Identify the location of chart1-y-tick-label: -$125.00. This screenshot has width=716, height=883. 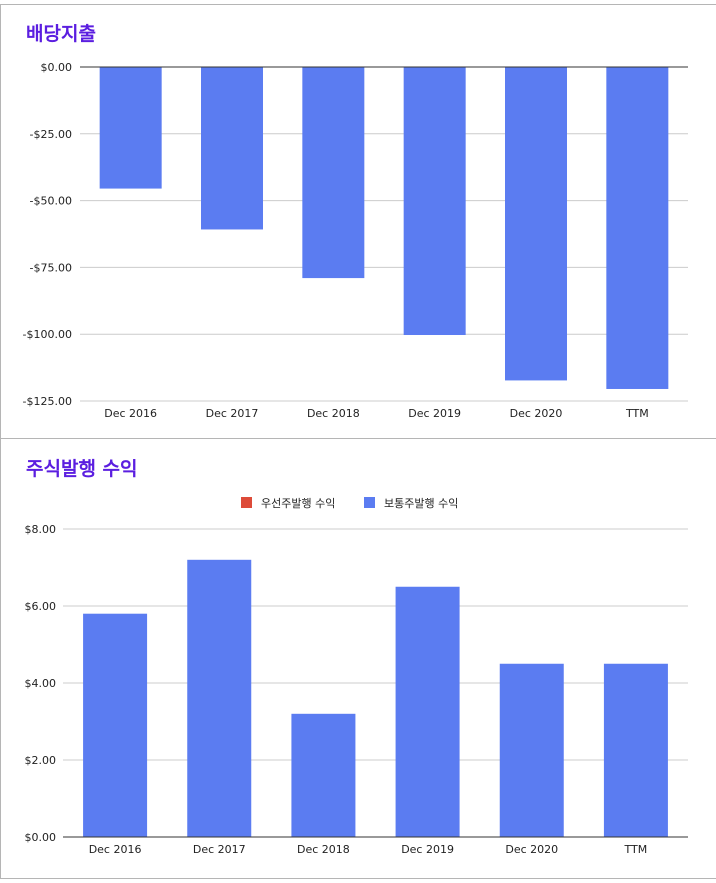
(47, 401).